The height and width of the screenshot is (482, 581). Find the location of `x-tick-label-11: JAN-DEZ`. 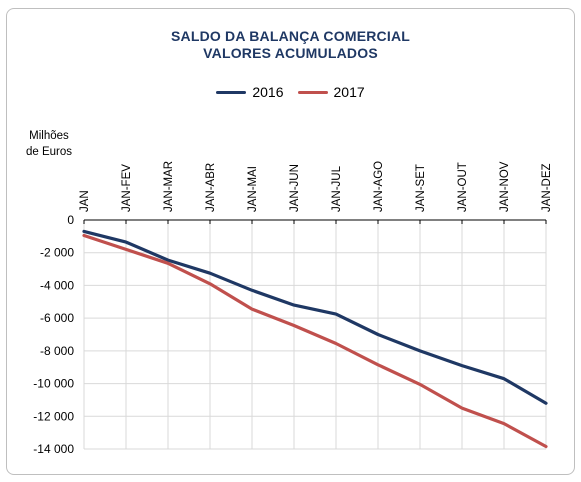

x-tick-label-11: JAN-DEZ is located at coordinates (547, 187).